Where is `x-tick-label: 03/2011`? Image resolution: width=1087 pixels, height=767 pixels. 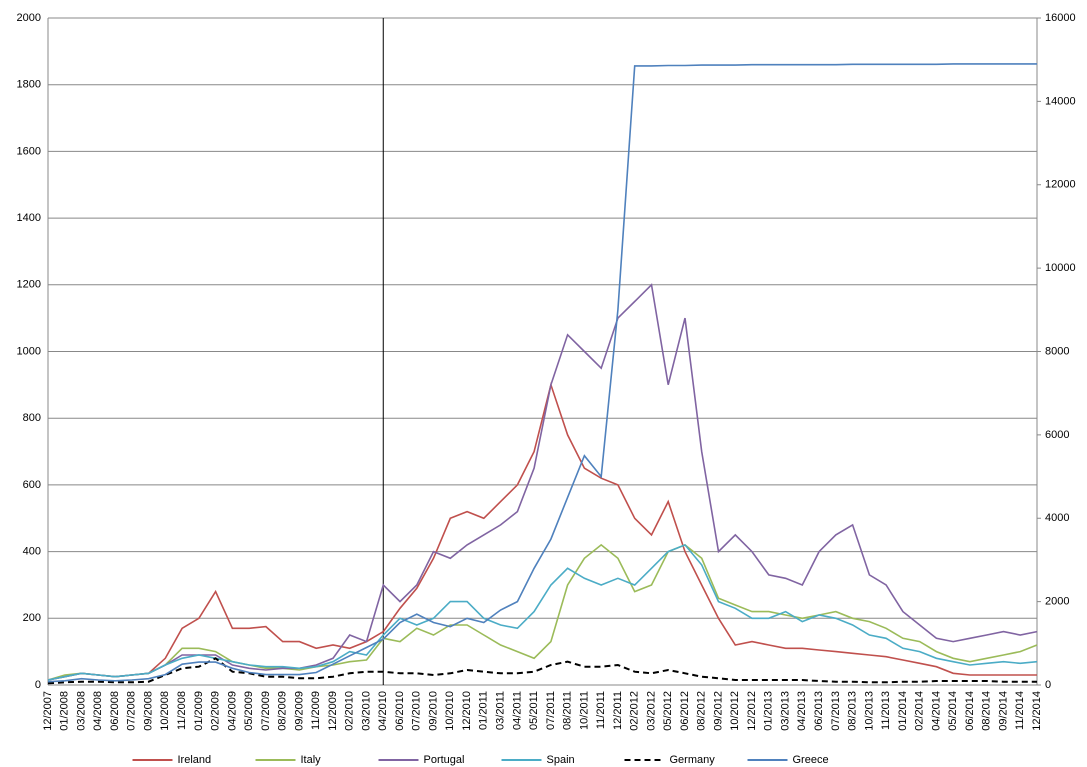 x-tick-label: 03/2011 is located at coordinates (500, 710).